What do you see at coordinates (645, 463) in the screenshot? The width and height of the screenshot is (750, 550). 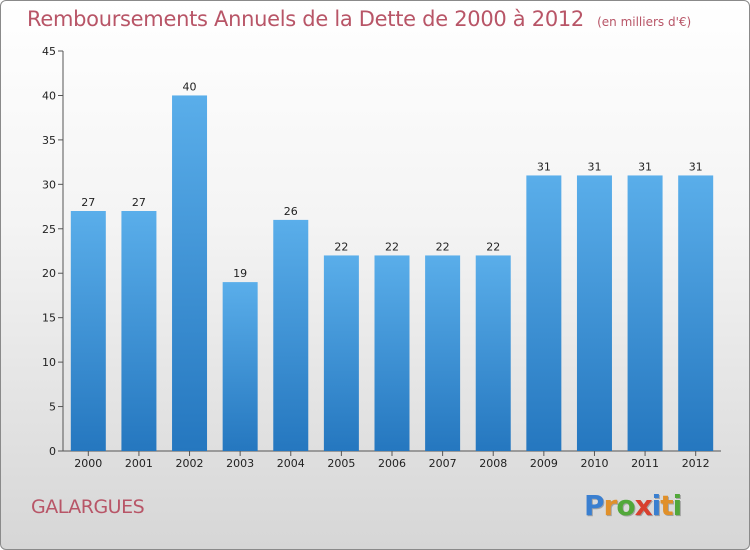 I see `x-tick-label: 2011` at bounding box center [645, 463].